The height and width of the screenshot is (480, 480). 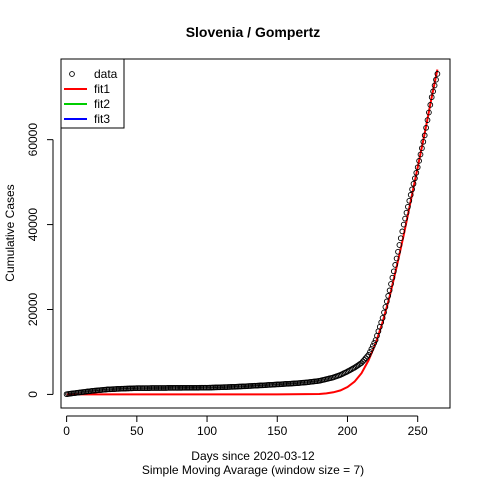 What do you see at coordinates (33, 225) in the screenshot?
I see `y-tick-label: 40000` at bounding box center [33, 225].